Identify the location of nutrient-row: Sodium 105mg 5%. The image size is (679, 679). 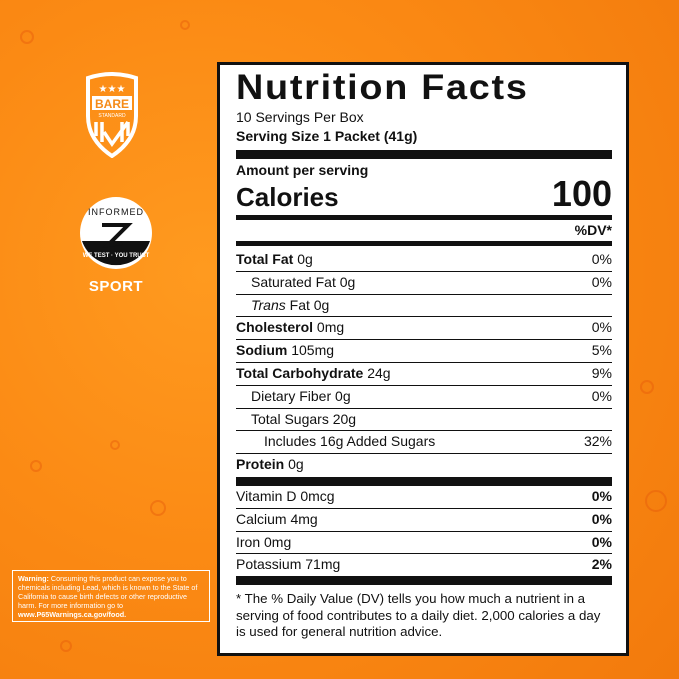
(424, 350).